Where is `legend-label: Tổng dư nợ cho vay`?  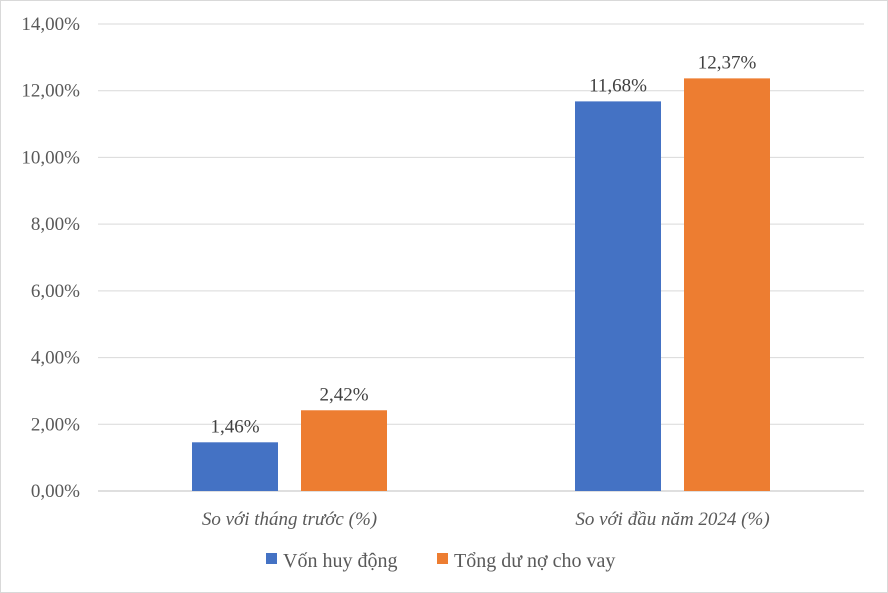
legend-label: Tổng dư nợ cho vay is located at coordinates (534, 561).